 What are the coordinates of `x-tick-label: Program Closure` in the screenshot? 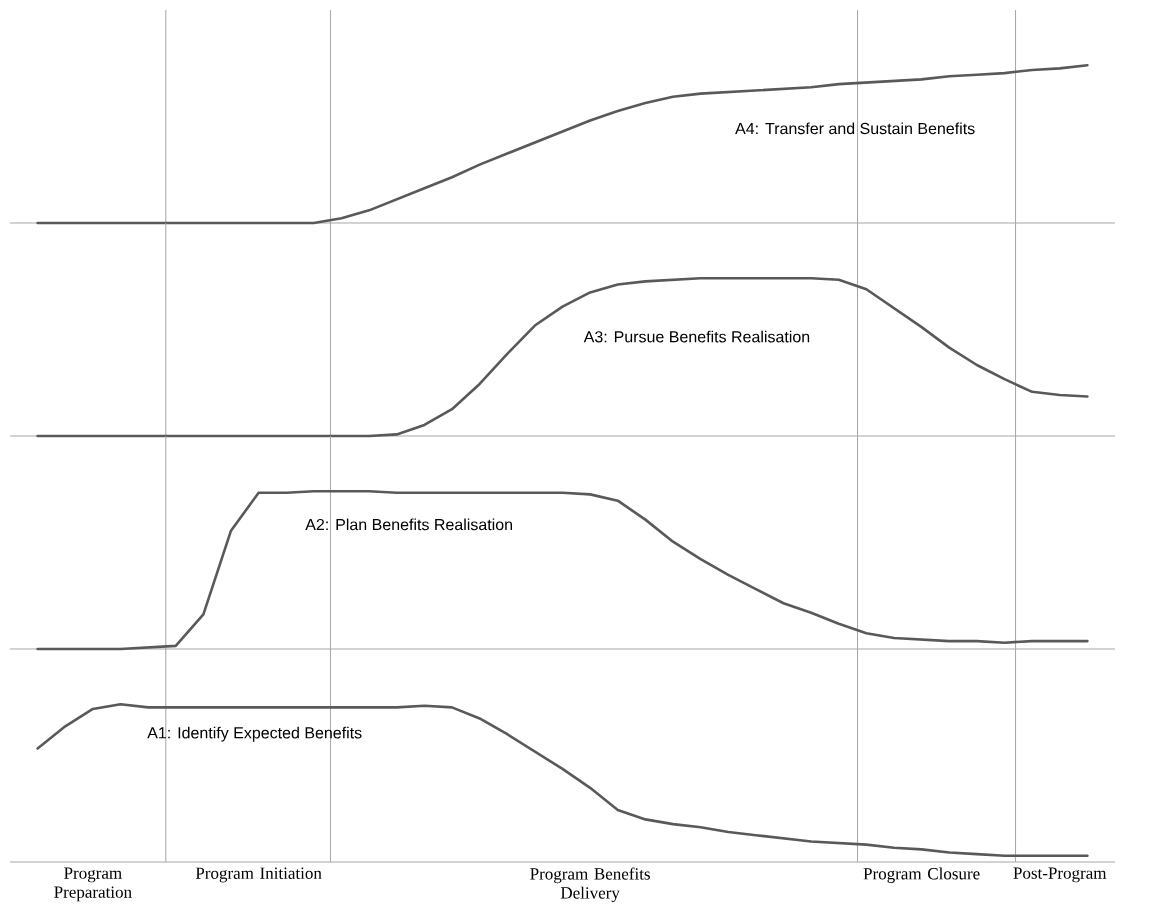 It's located at (921, 875).